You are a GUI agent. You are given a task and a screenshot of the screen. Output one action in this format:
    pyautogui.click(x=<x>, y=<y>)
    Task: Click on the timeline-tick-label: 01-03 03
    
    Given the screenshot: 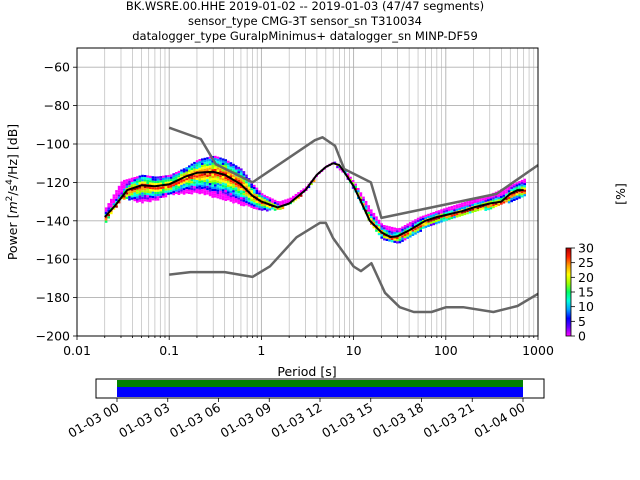 What is the action you would take?
    pyautogui.click(x=144, y=420)
    